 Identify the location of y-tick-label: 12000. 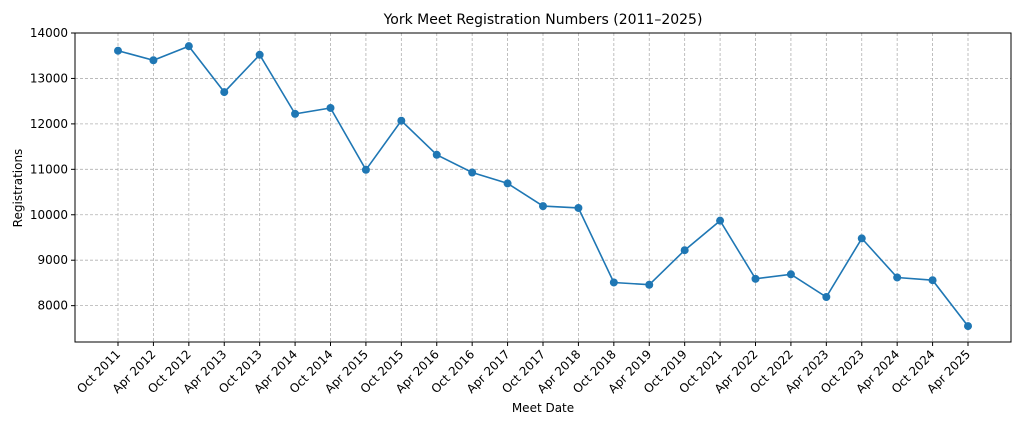
(49, 124).